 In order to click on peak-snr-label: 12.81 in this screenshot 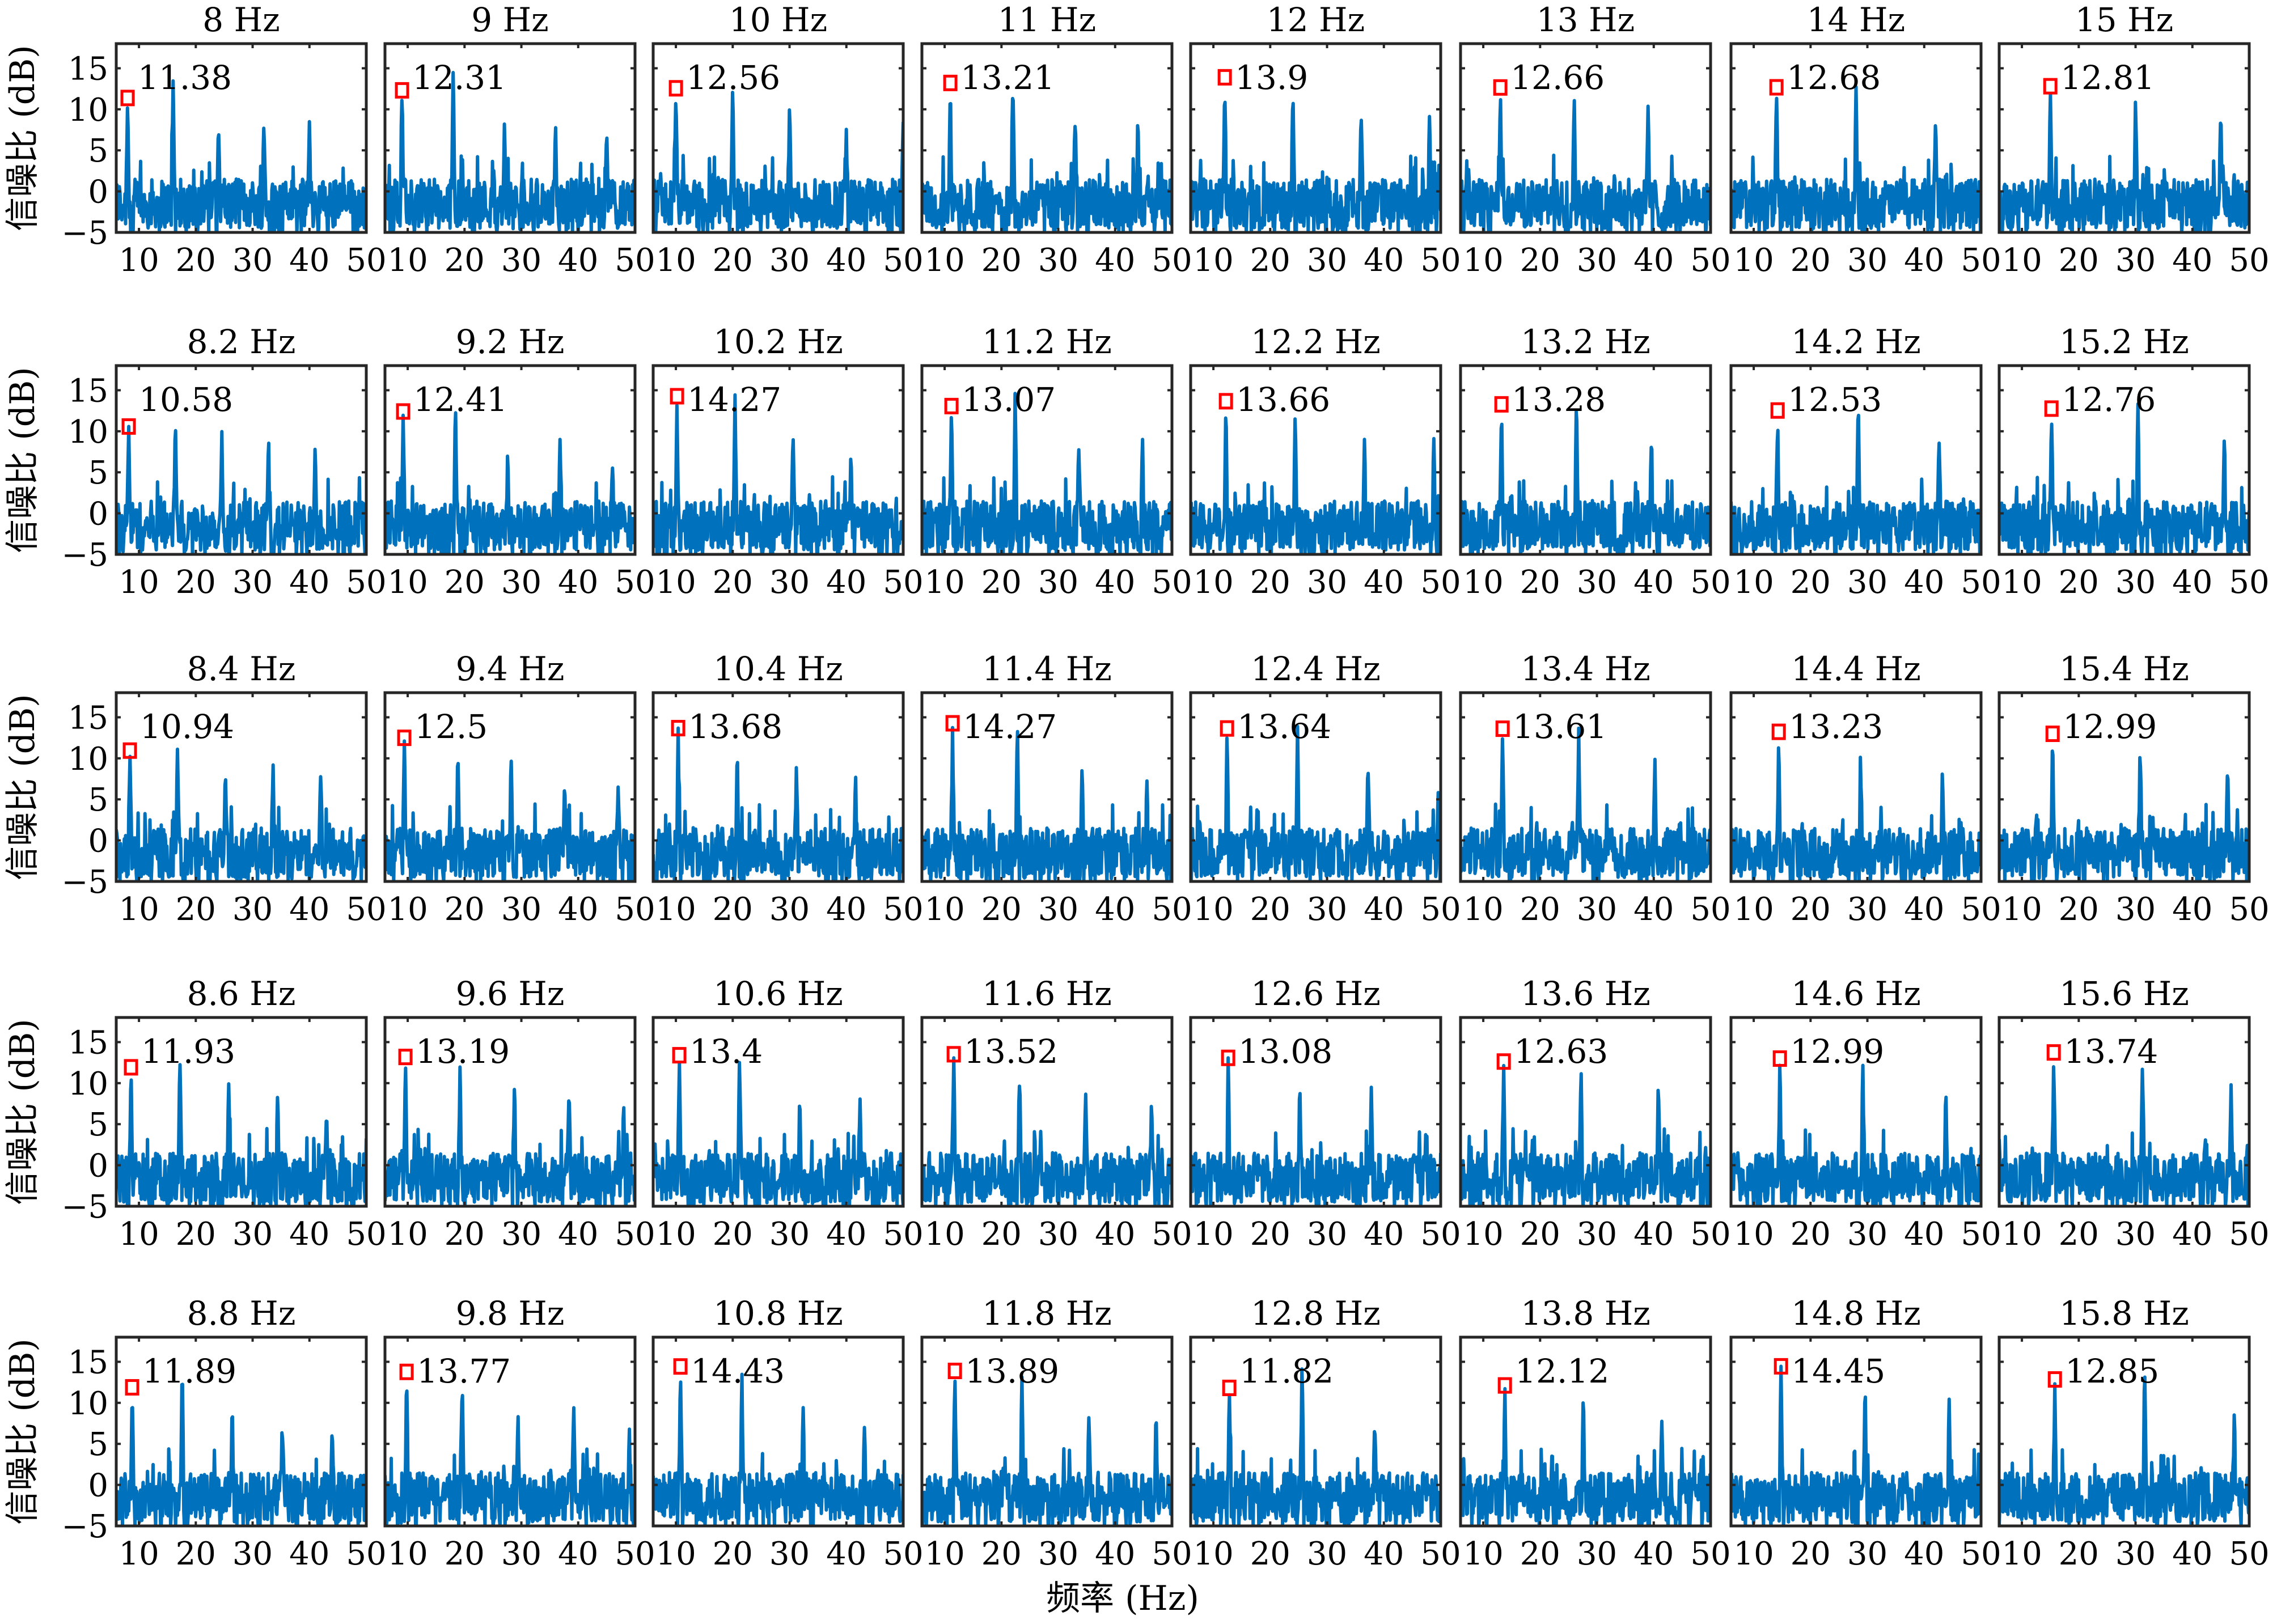, I will do `click(2107, 77)`.